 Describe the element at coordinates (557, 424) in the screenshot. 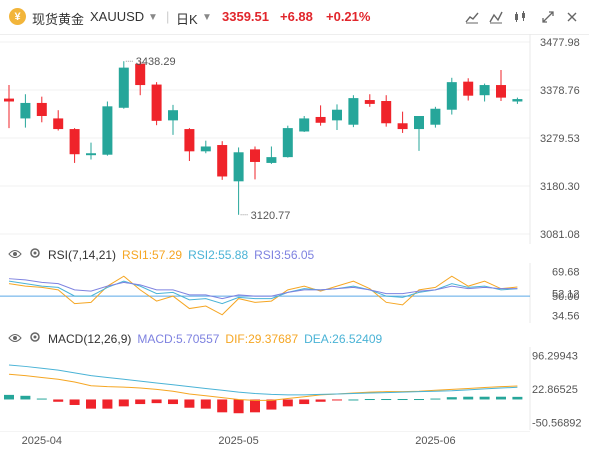

I see `macd-tick-label: -50.56892` at that location.